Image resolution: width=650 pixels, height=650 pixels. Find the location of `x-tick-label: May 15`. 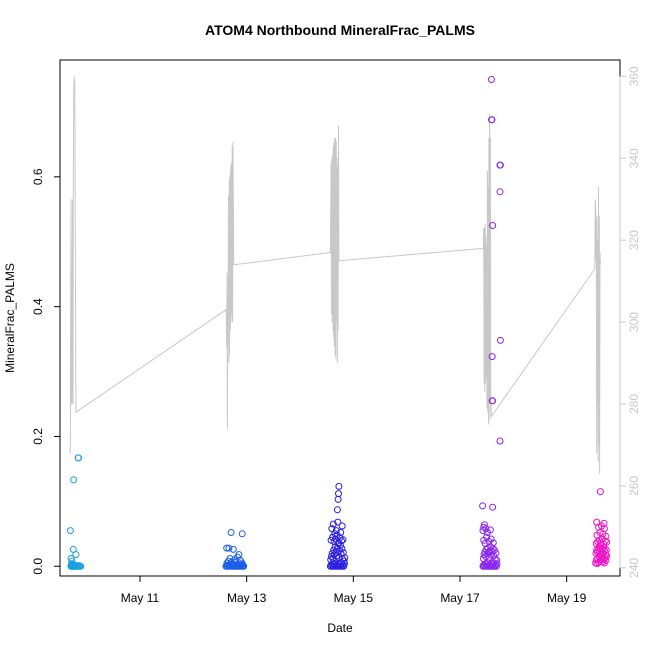

x-tick-label: May 15 is located at coordinates (354, 598).